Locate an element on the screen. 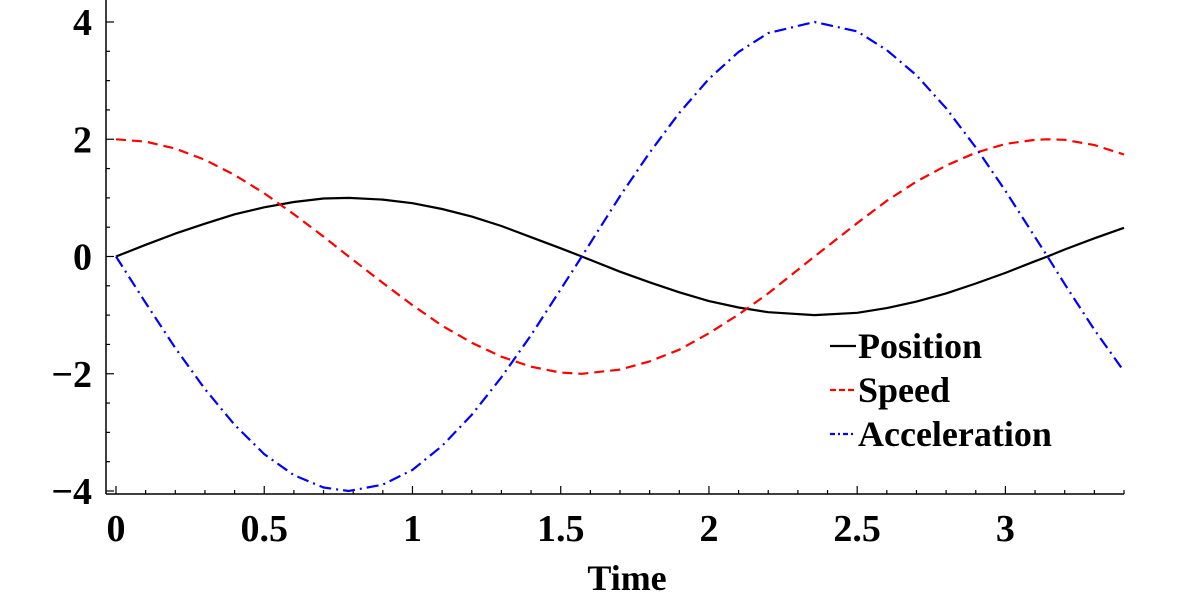  x-tick-label: 3 is located at coordinates (1005, 529).